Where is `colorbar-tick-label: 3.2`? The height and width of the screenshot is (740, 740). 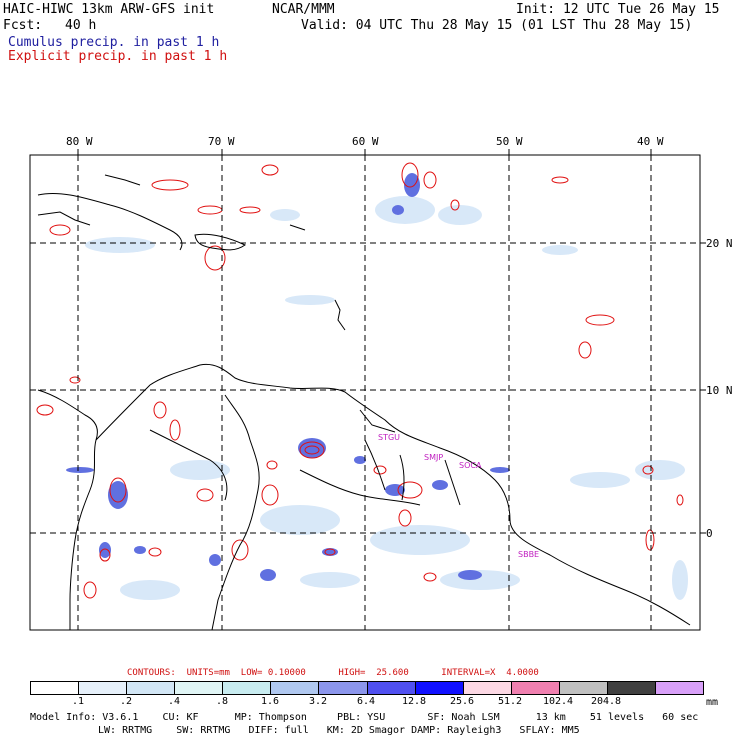
colorbar-tick-label: 3.2 is located at coordinates (318, 701).